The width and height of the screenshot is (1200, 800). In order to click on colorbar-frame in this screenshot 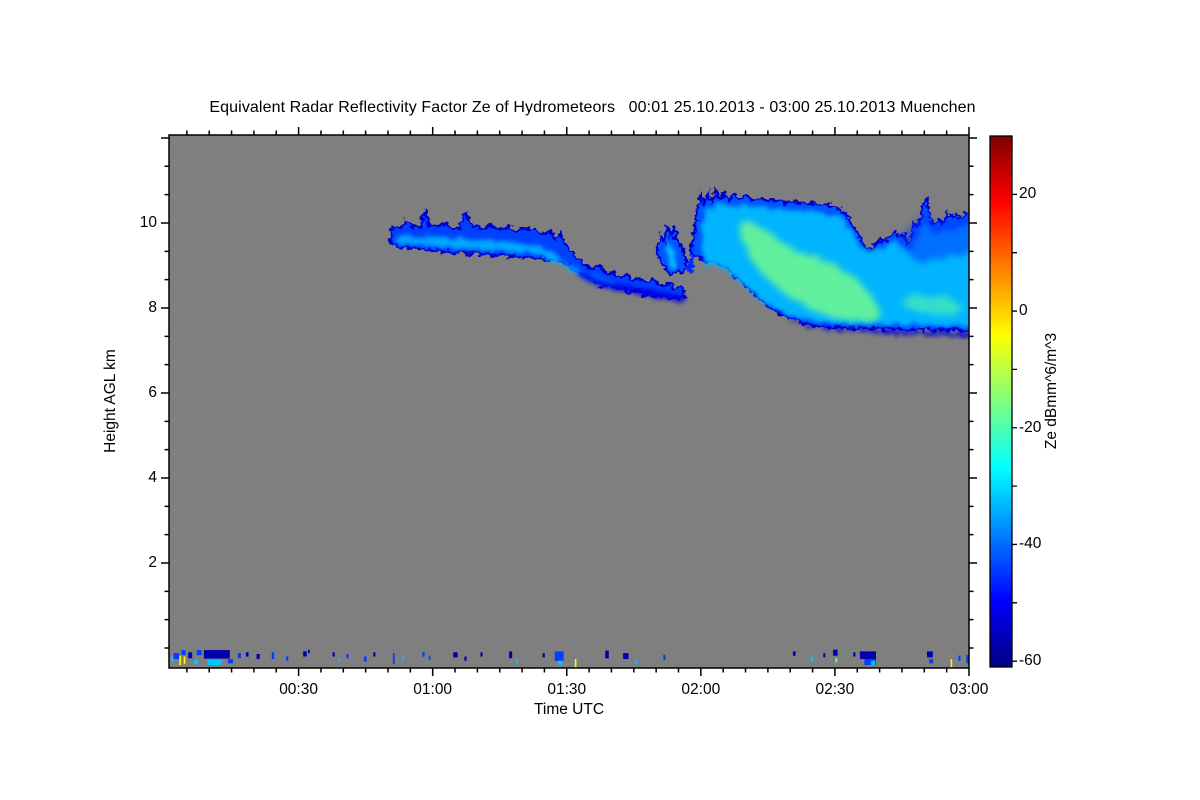, I will do `click(1001, 401)`.